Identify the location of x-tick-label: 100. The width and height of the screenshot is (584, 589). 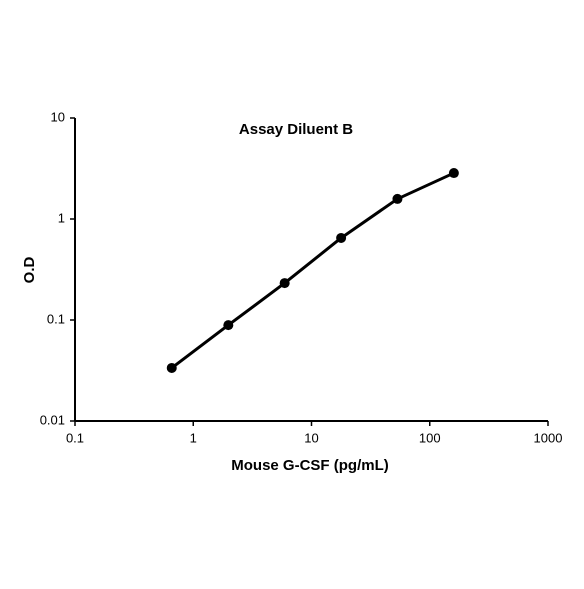
(430, 437).